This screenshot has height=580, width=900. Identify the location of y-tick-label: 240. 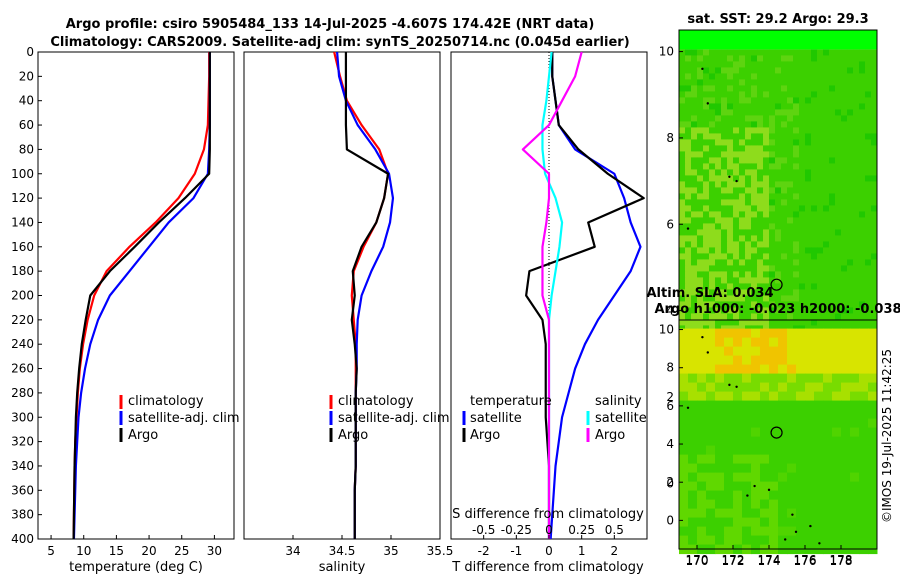
(22, 344).